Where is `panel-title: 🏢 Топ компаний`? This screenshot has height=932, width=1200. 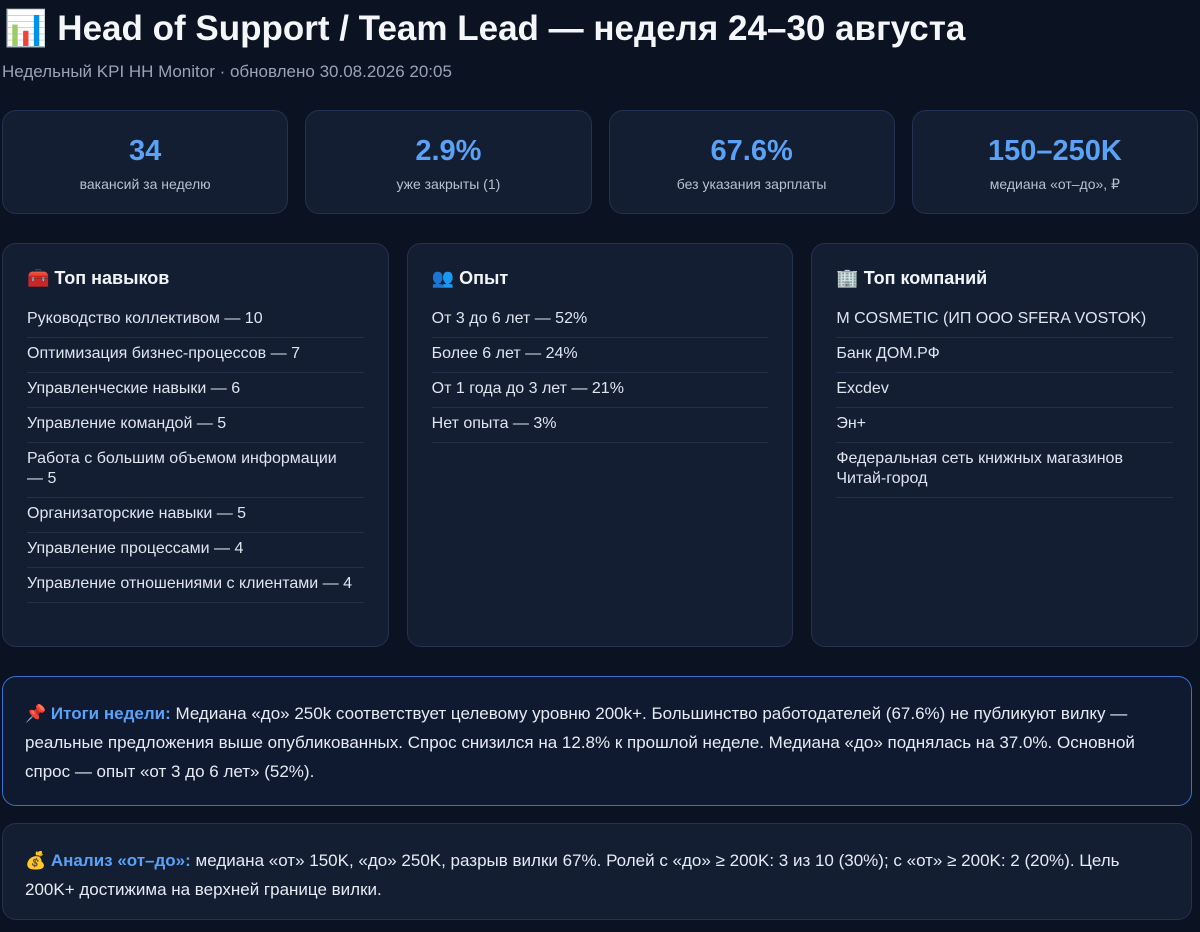 panel-title: 🏢 Топ компаний is located at coordinates (912, 278).